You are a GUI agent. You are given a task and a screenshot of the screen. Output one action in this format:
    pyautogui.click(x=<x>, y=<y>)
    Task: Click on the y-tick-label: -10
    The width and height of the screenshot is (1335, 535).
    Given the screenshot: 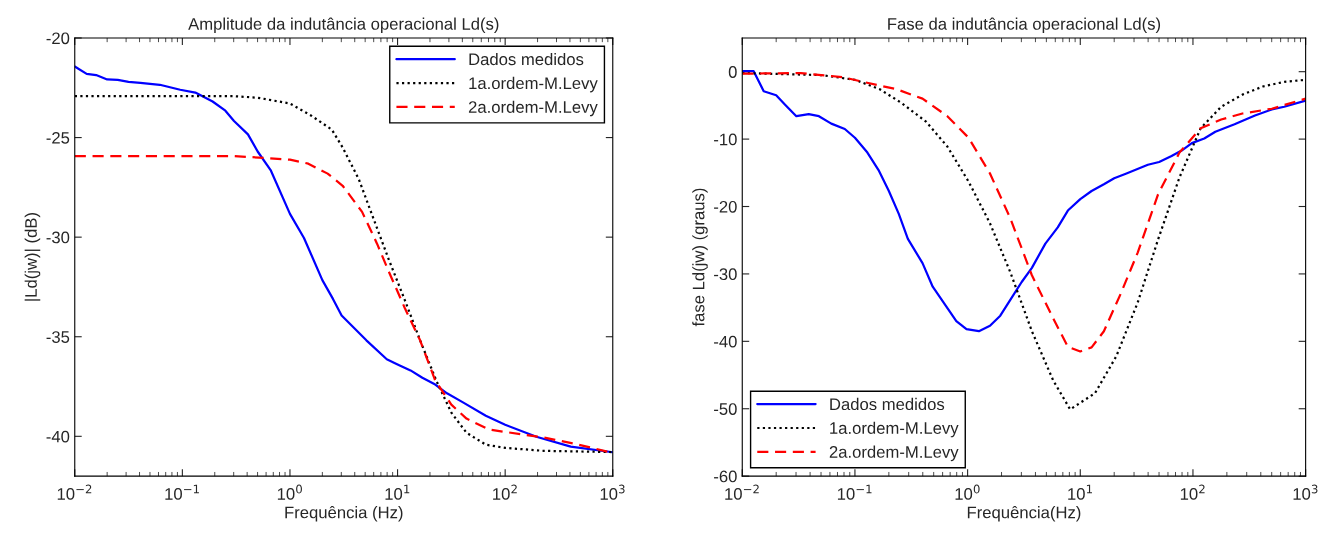 What is the action you would take?
    pyautogui.click(x=725, y=139)
    